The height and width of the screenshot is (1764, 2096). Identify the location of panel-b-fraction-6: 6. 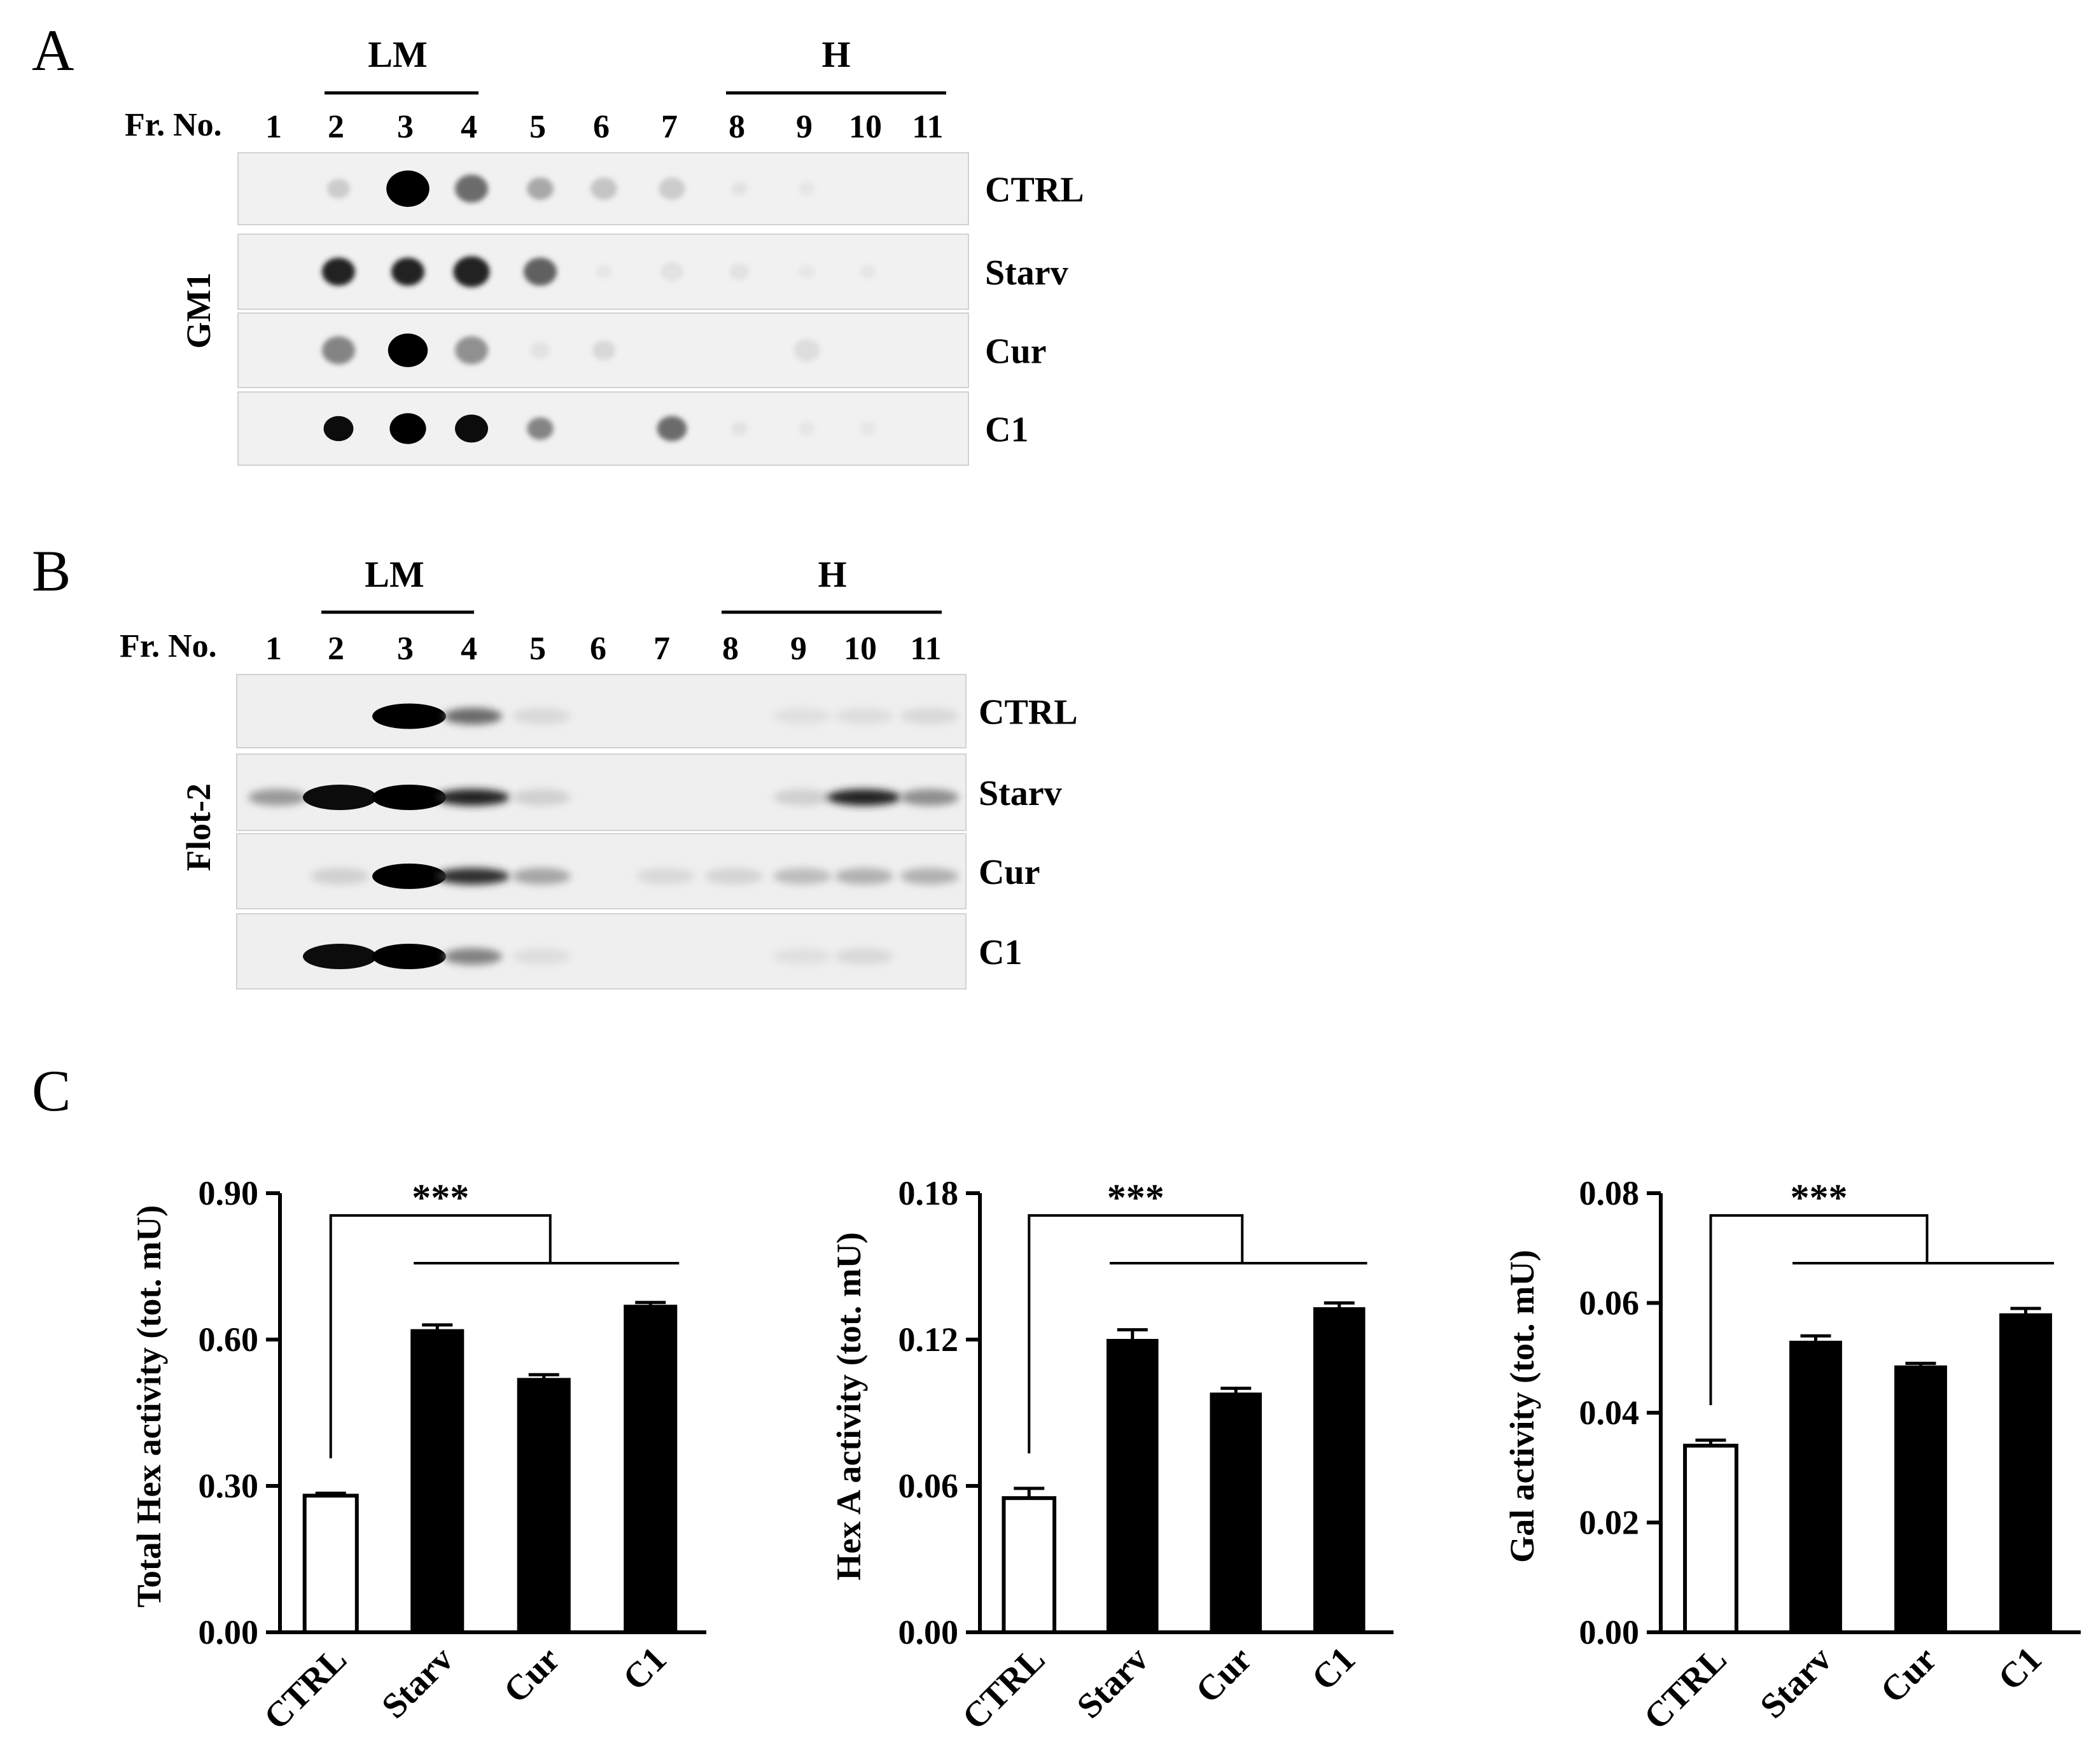
(598, 649).